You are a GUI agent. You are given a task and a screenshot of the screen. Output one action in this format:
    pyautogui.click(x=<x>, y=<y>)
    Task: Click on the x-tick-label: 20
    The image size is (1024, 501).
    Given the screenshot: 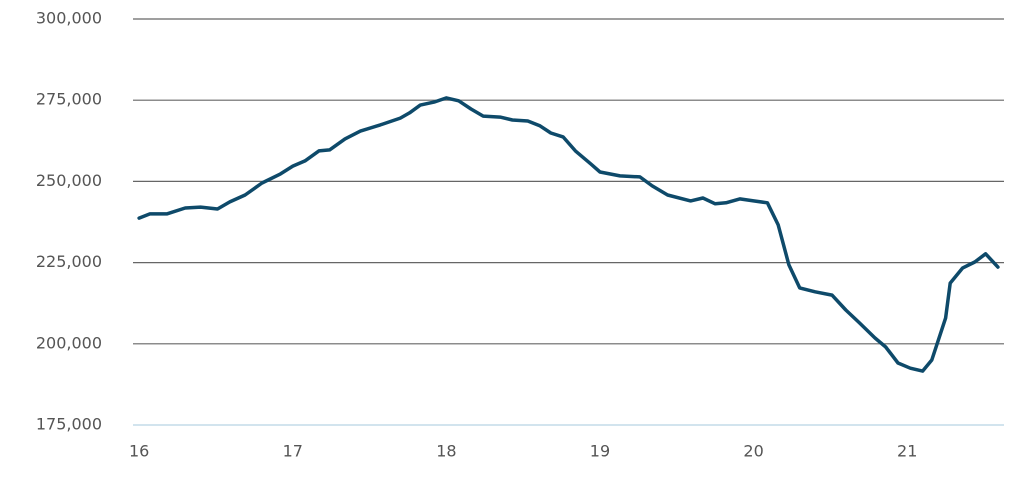 What is the action you would take?
    pyautogui.click(x=753, y=451)
    